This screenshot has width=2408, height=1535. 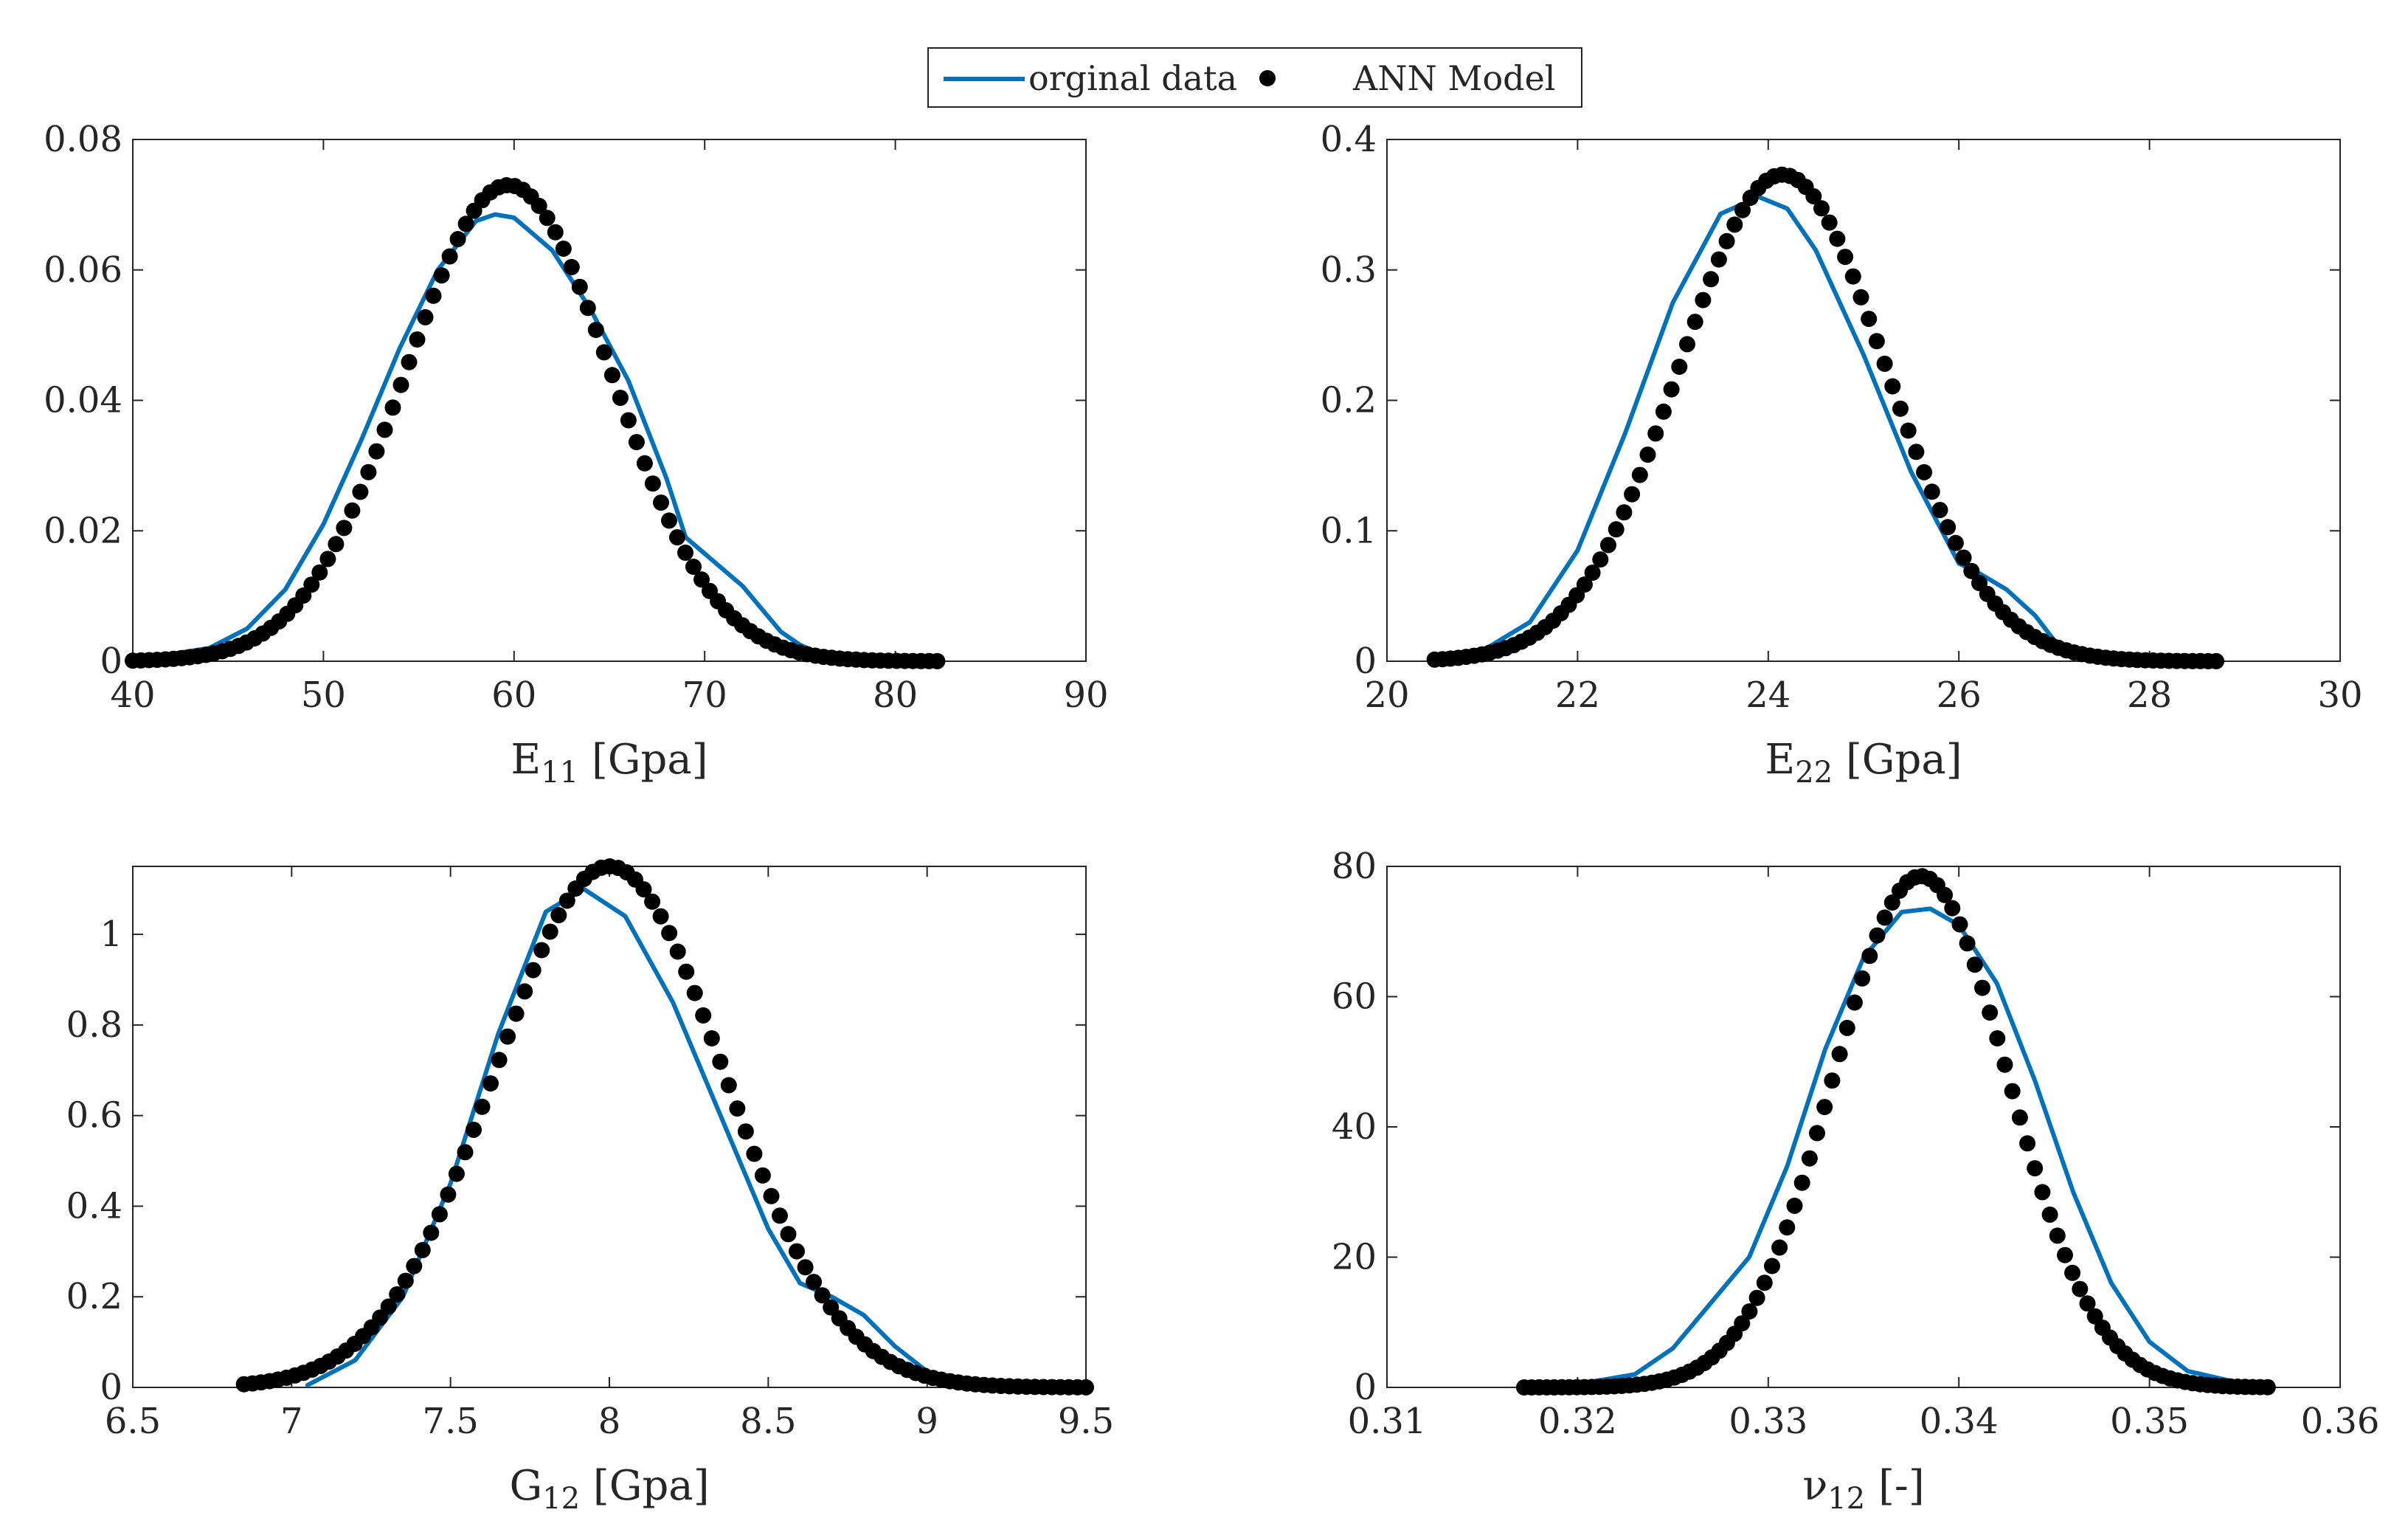 What do you see at coordinates (94, 1296) in the screenshot?
I see `y-tick-label: 0.2` at bounding box center [94, 1296].